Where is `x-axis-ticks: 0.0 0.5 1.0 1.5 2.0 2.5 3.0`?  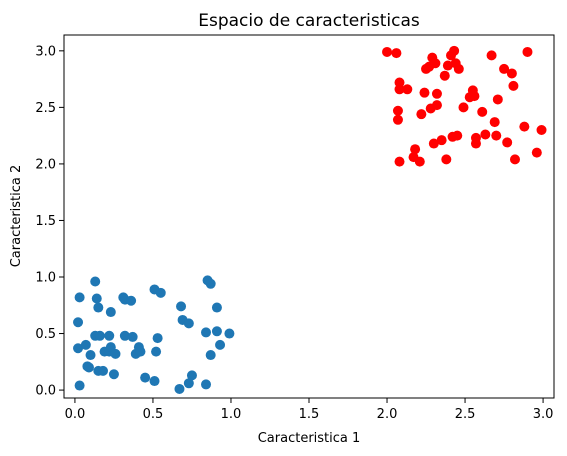
x-axis-ticks: 0.0 0.5 1.0 1.5 2.0 2.5 3.0 is located at coordinates (309, 410).